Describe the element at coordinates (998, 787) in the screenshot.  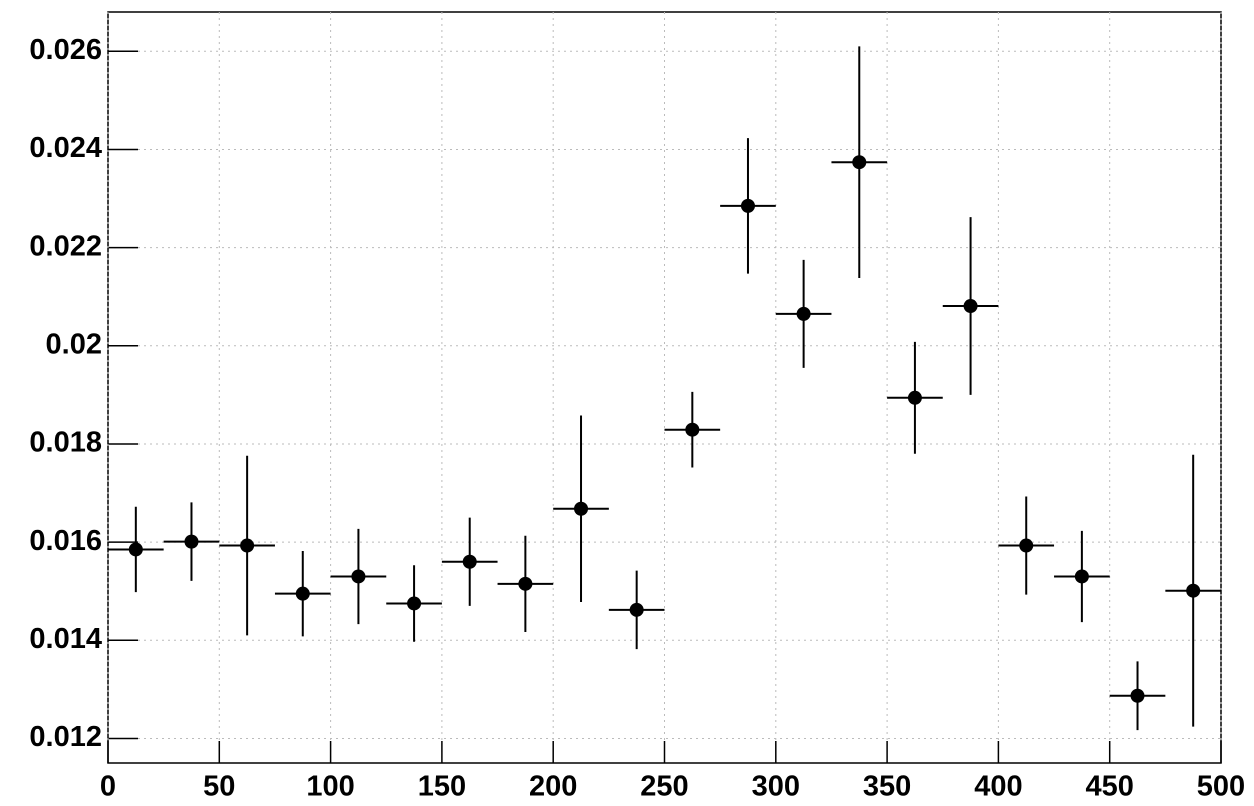
I see `x-tick-label: 400` at that location.